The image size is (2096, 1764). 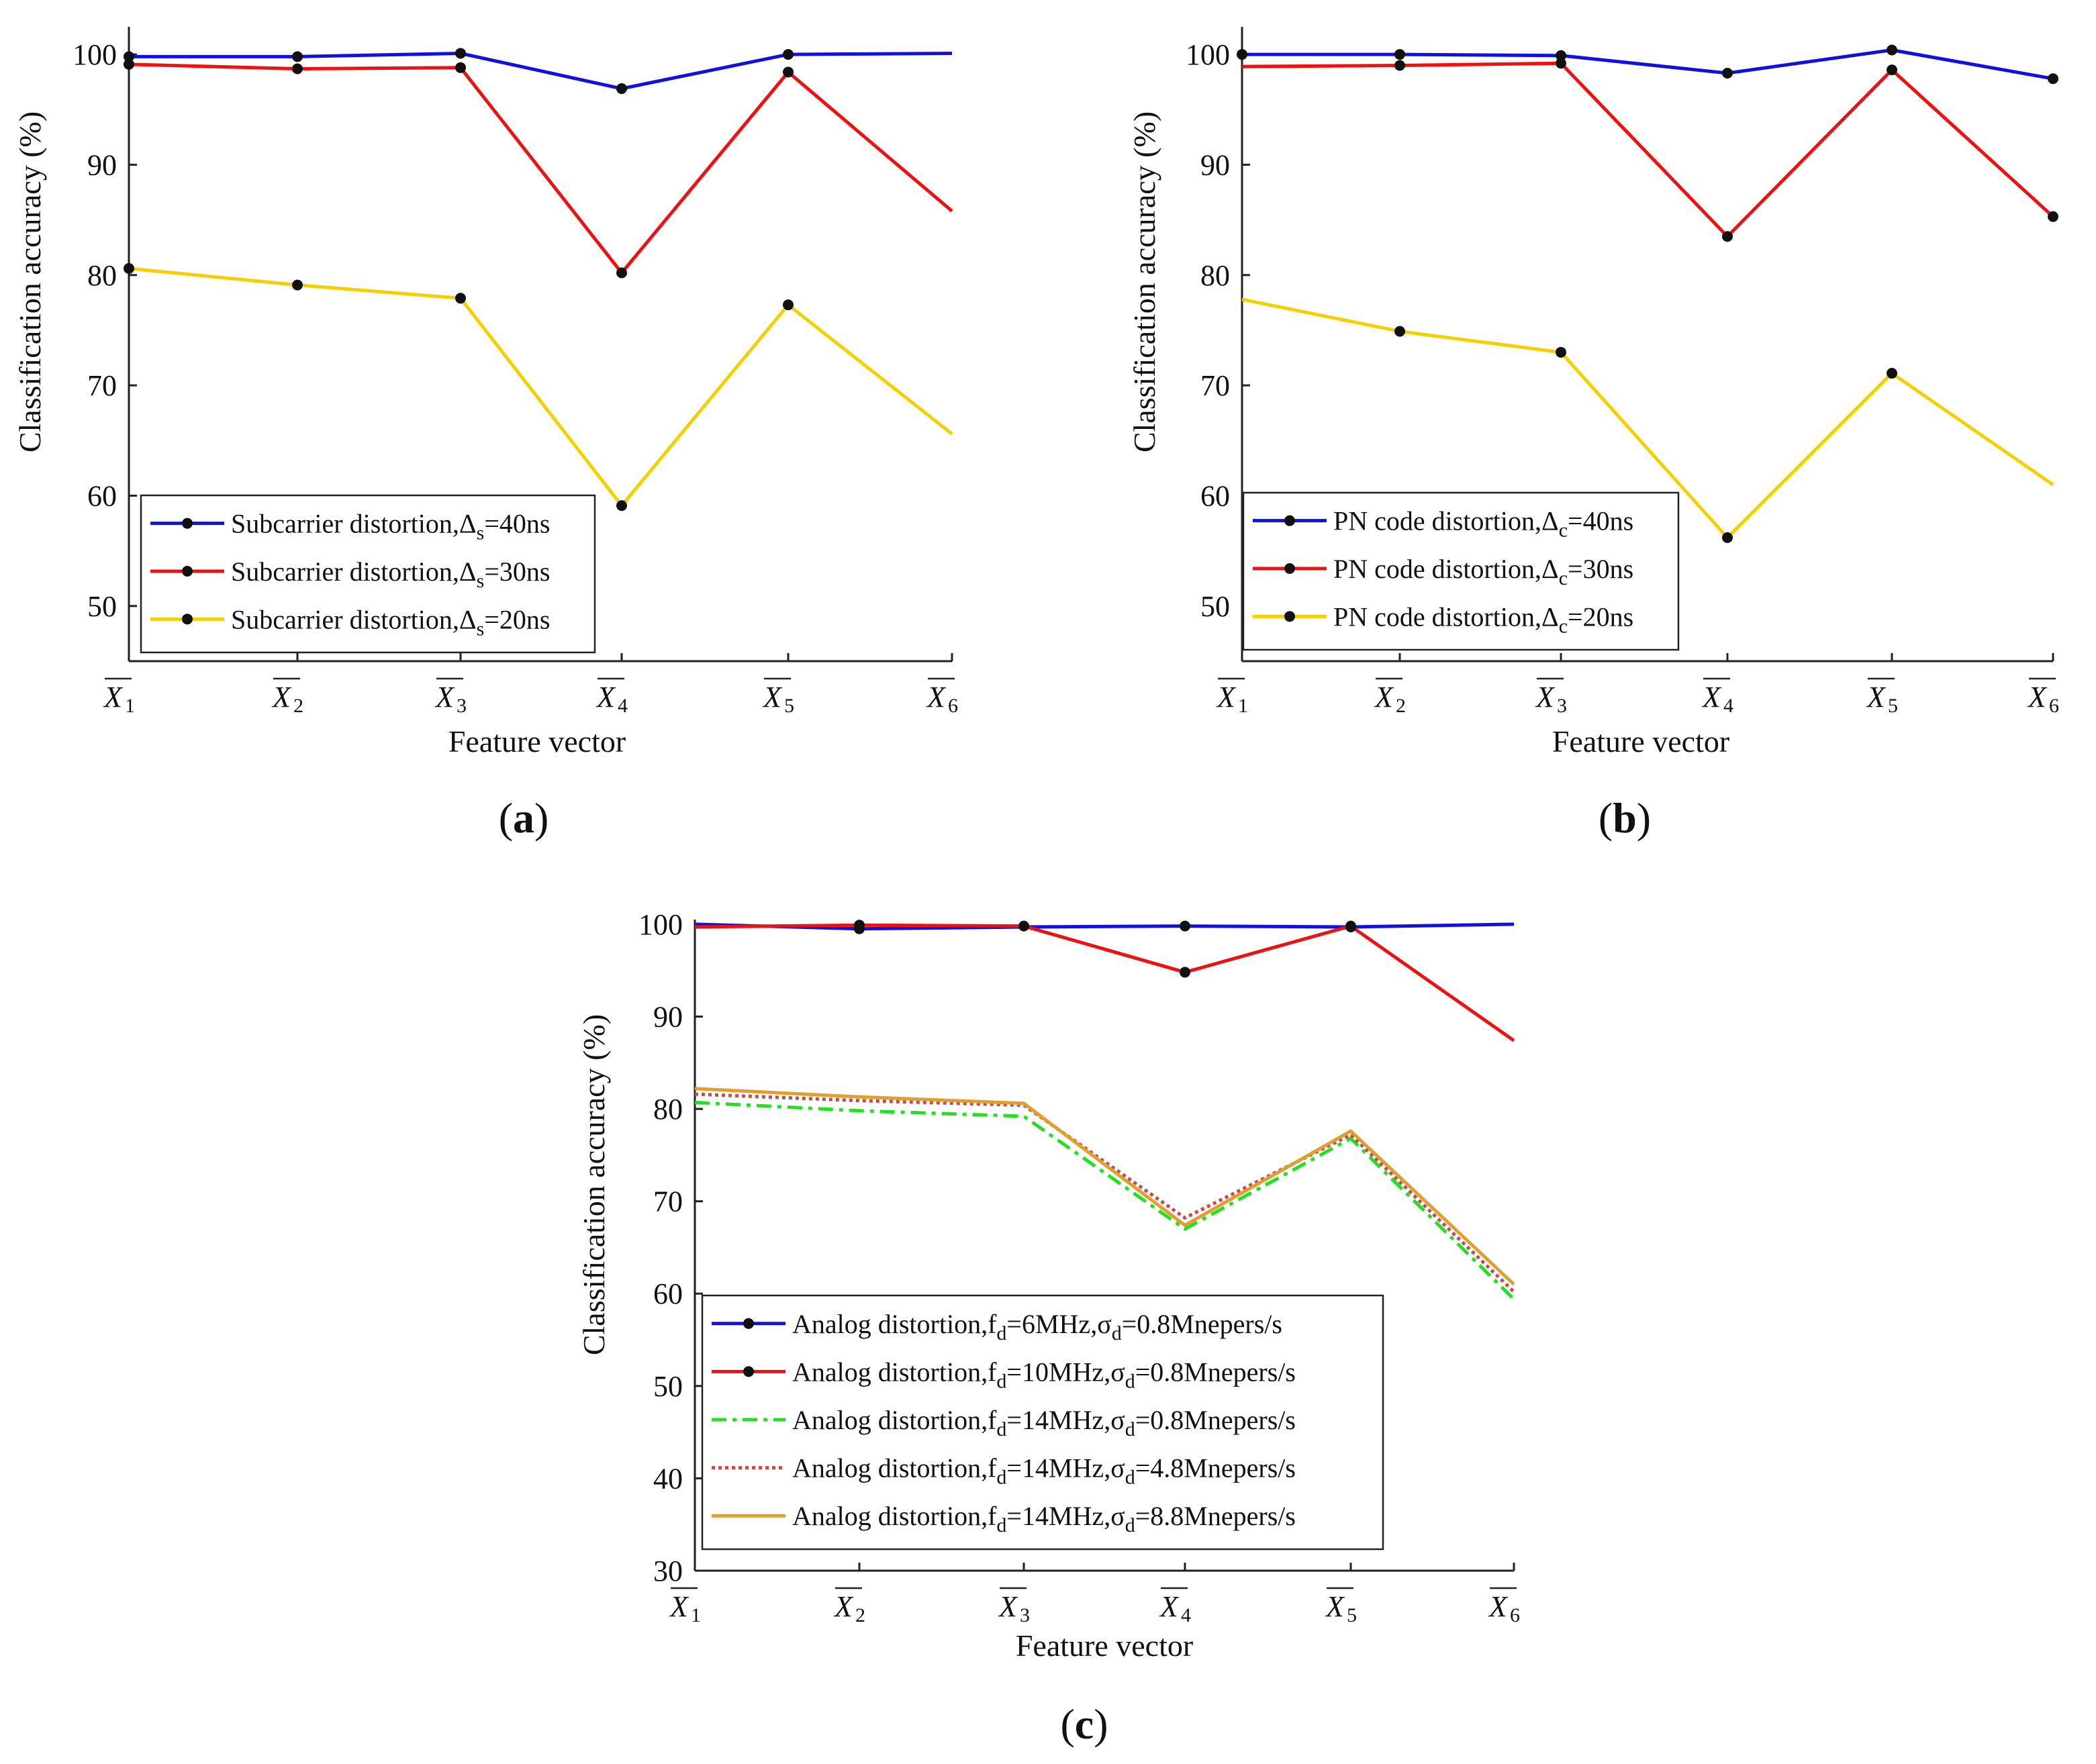 I want to click on legend-text-part: =10MHz,σ, so click(x=1065, y=1372).